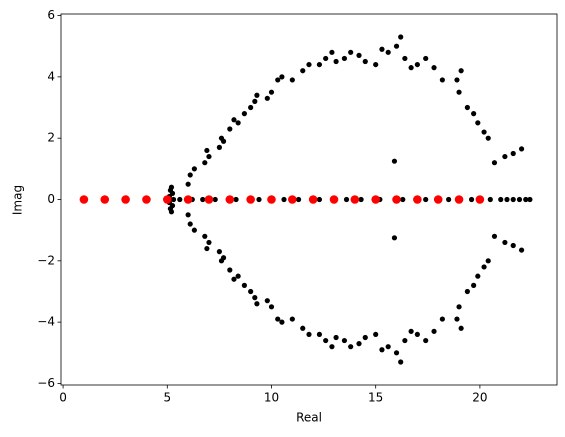 This screenshot has width=565, height=437. I want to click on y-tick-label: −4, so click(46, 322).